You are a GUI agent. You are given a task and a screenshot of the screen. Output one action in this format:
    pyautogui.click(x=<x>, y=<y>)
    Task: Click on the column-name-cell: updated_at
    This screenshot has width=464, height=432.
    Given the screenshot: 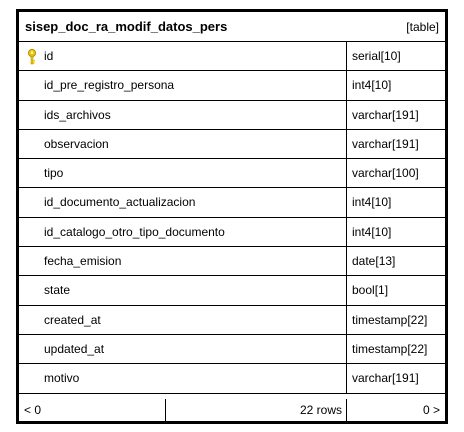 What is the action you would take?
    pyautogui.click(x=183, y=349)
    